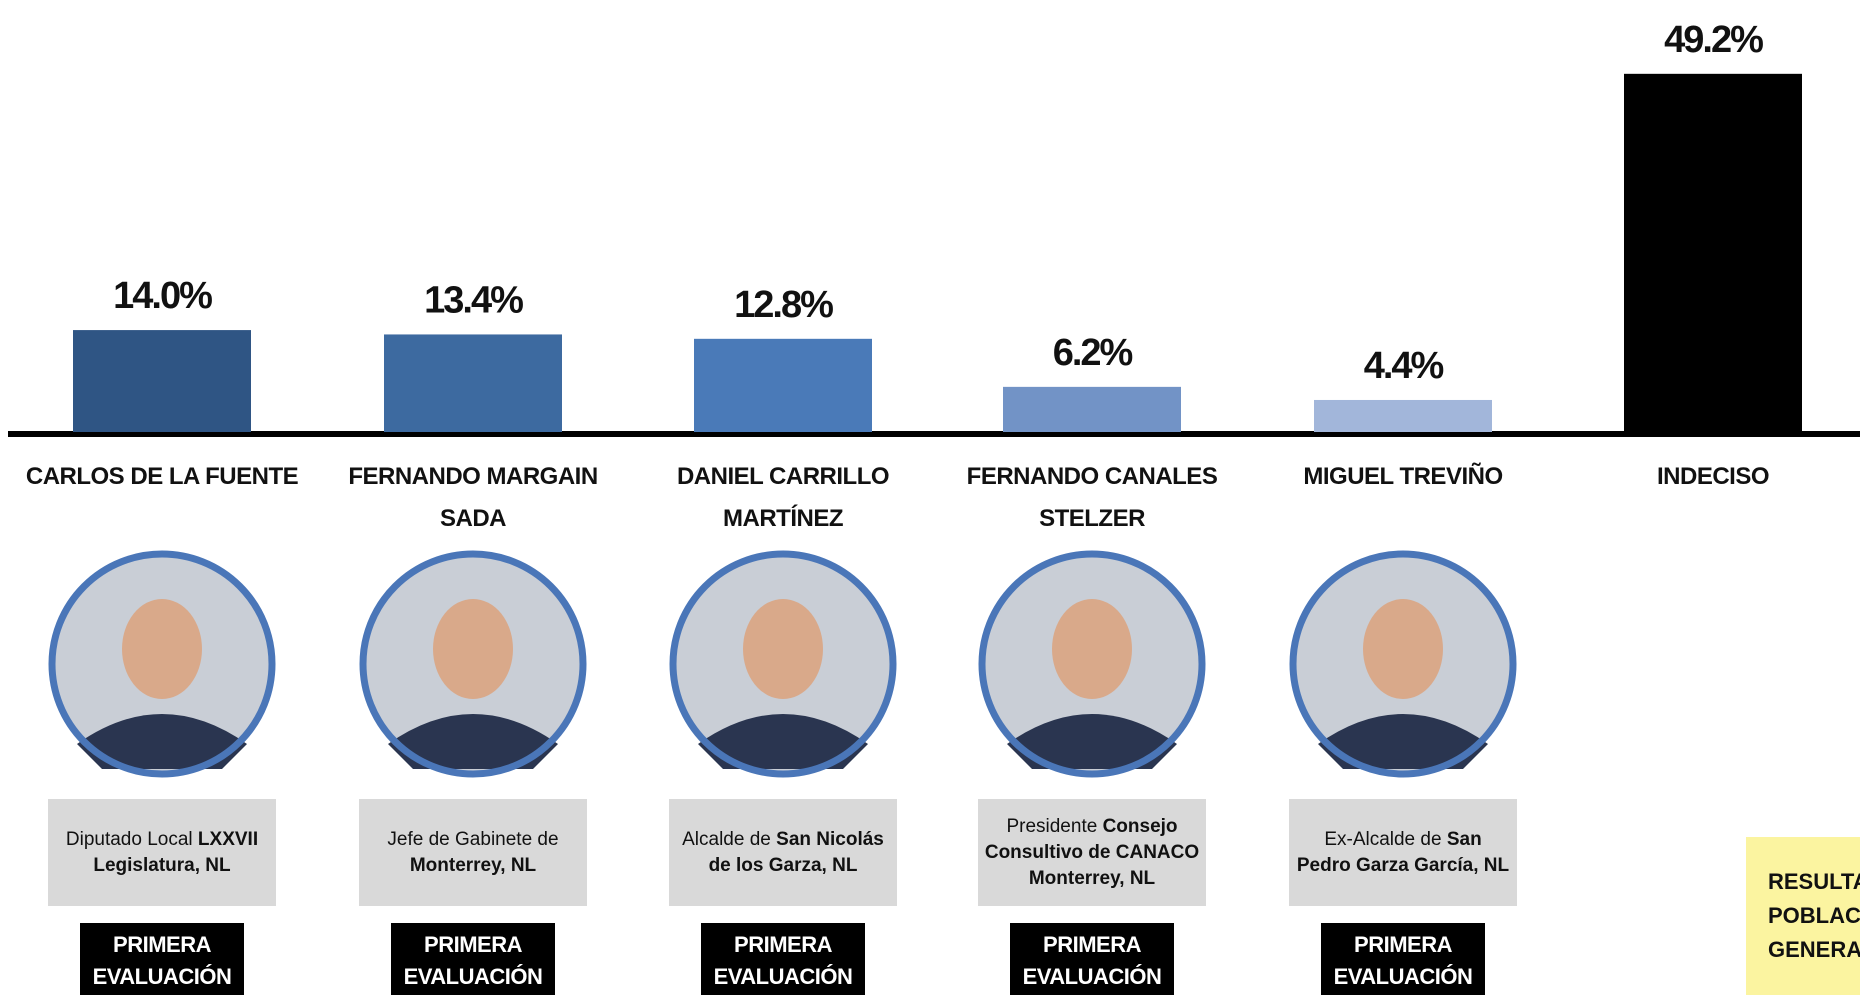 The width and height of the screenshot is (1860, 995). What do you see at coordinates (1713, 476) in the screenshot?
I see `category-label: INDECISO` at bounding box center [1713, 476].